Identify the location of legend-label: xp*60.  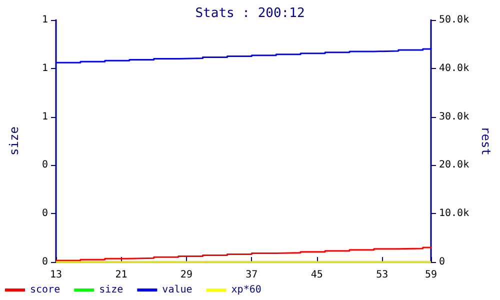
(246, 290).